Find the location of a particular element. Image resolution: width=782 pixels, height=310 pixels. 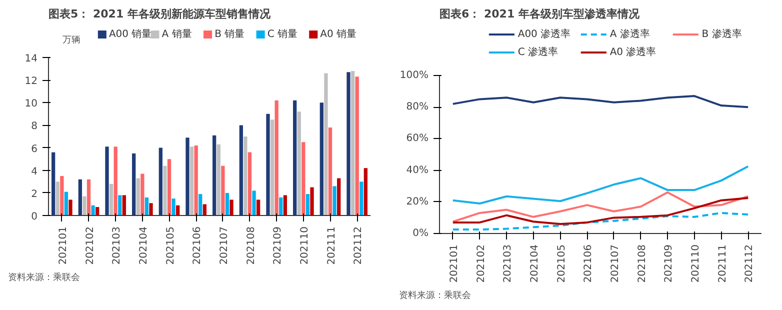

y-tick-label: 20% is located at coordinates (417, 202).